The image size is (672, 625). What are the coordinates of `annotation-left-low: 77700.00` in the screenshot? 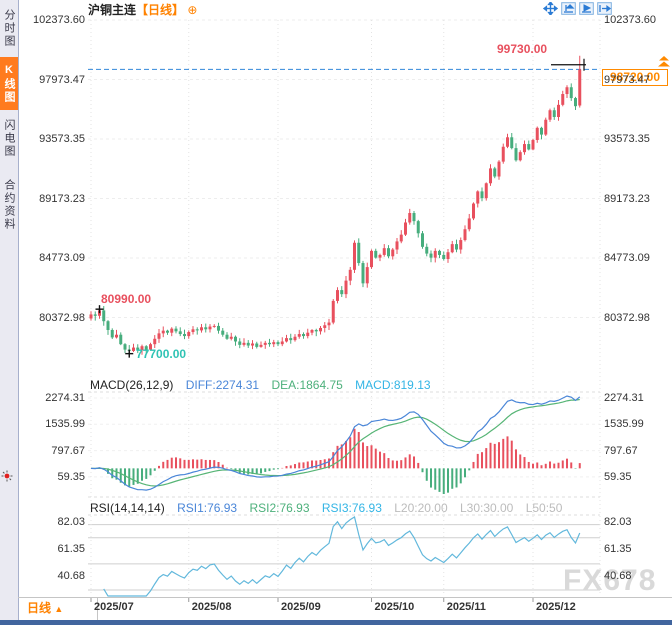 It's located at (161, 354).